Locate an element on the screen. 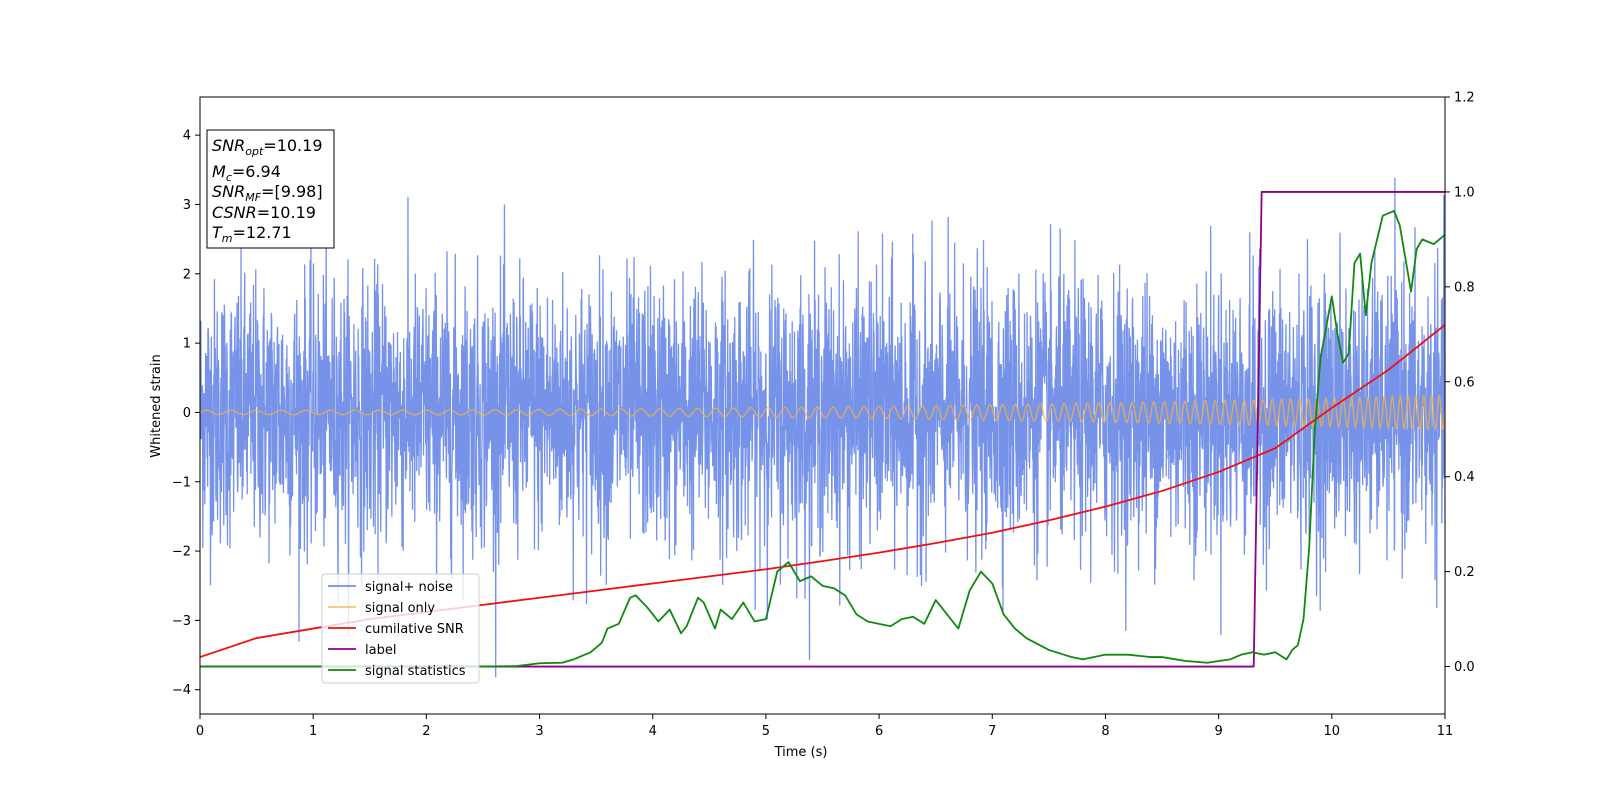  x-tick-label: 6 is located at coordinates (879, 731).